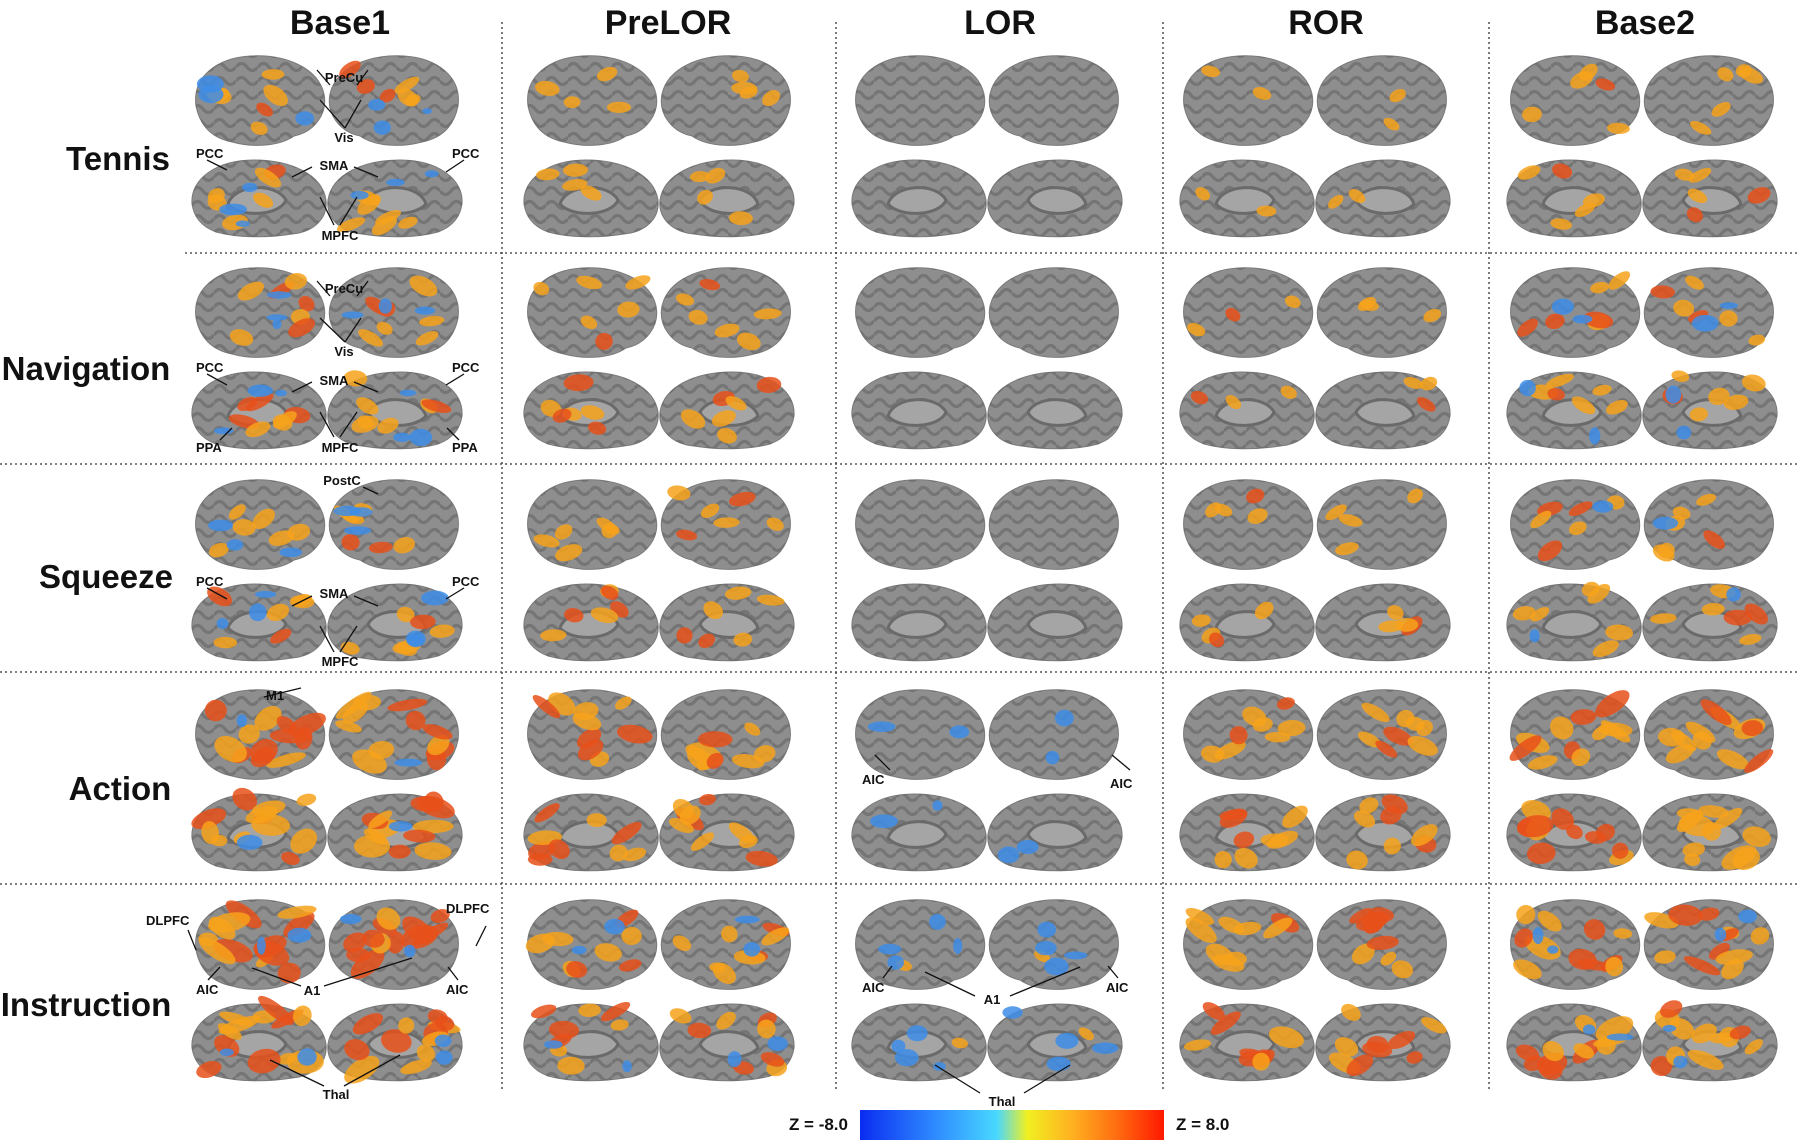  What do you see at coordinates (1248, 312) in the screenshot?
I see `brain-navigation-ror-lateral-left` at bounding box center [1248, 312].